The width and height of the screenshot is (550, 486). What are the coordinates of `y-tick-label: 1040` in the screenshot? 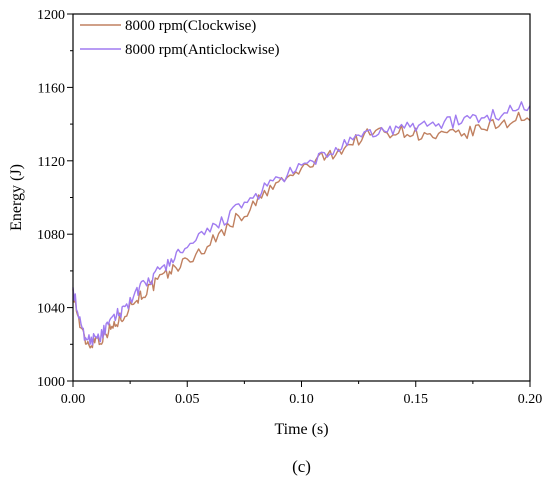 It's located at (51, 309).